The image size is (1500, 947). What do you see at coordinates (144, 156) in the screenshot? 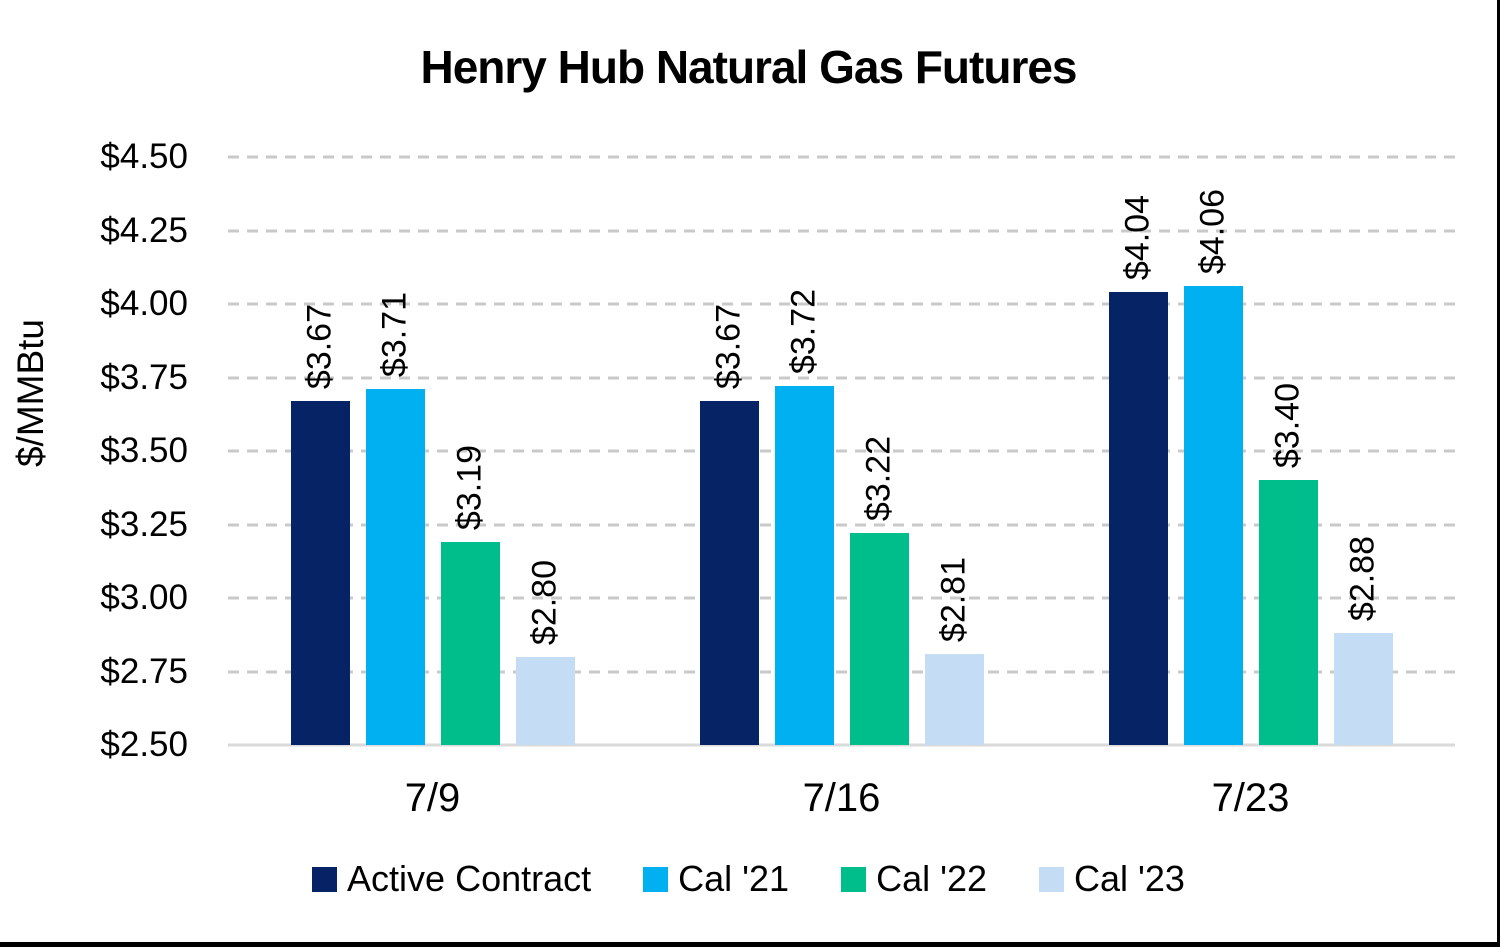
I see `y-tick-label: $4.50` at bounding box center [144, 156].